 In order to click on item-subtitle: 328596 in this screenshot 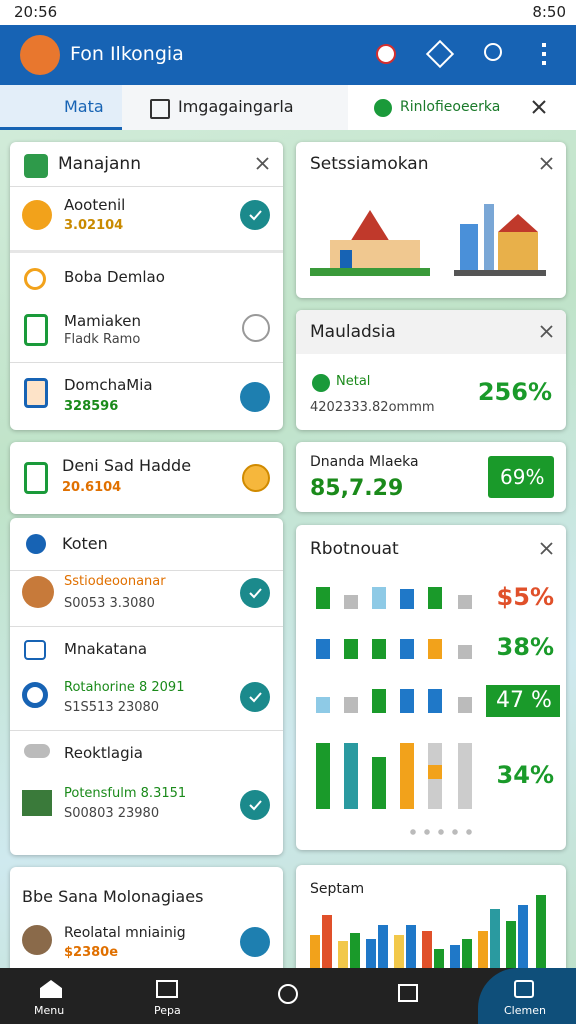, I will do `click(91, 406)`.